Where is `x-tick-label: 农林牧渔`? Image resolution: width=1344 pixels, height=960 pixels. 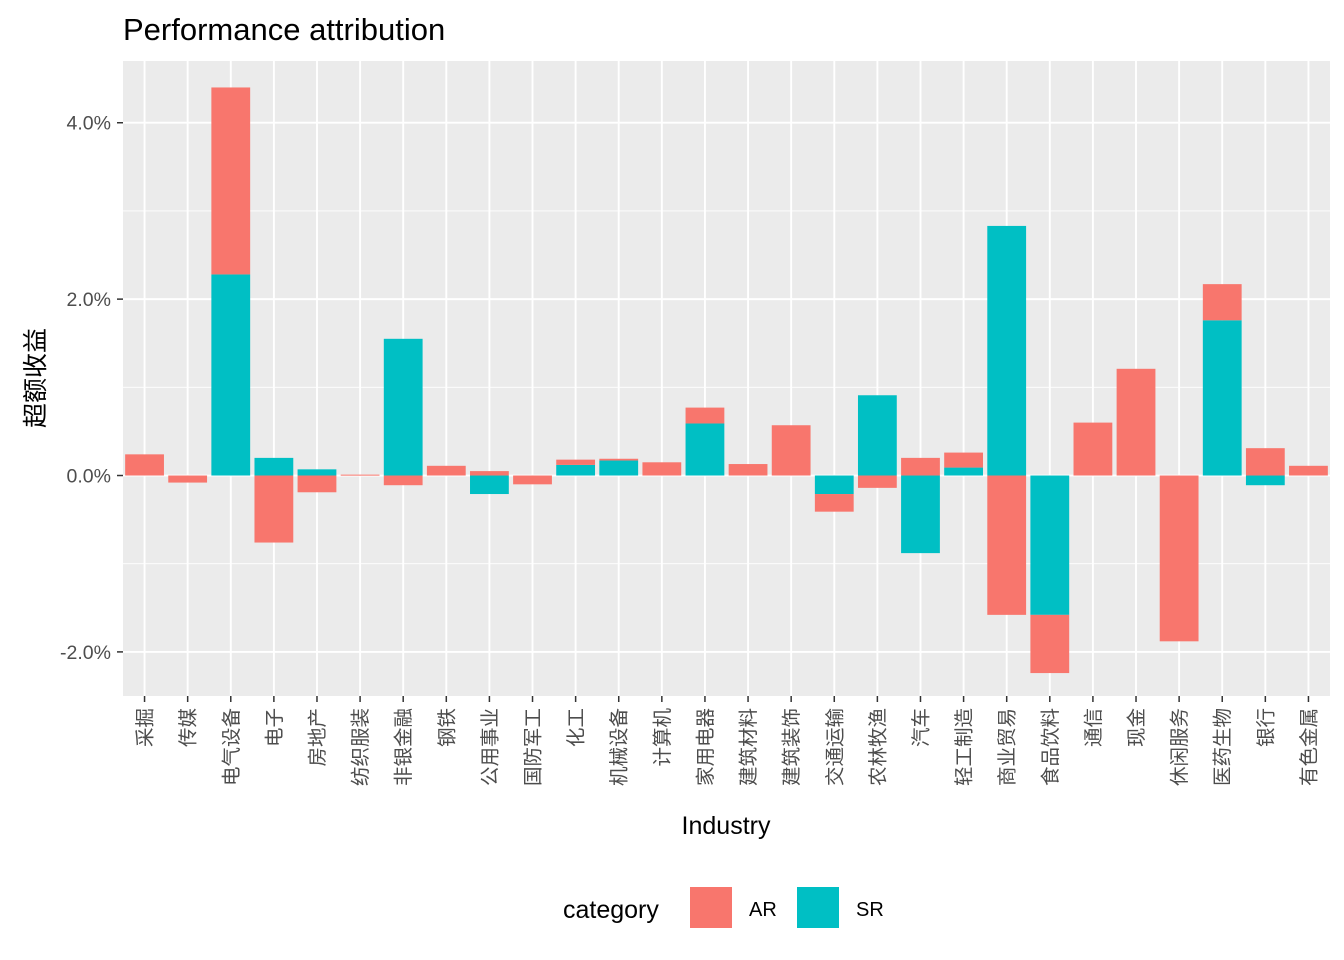
x-tick-label: 农林牧渔 is located at coordinates (877, 747).